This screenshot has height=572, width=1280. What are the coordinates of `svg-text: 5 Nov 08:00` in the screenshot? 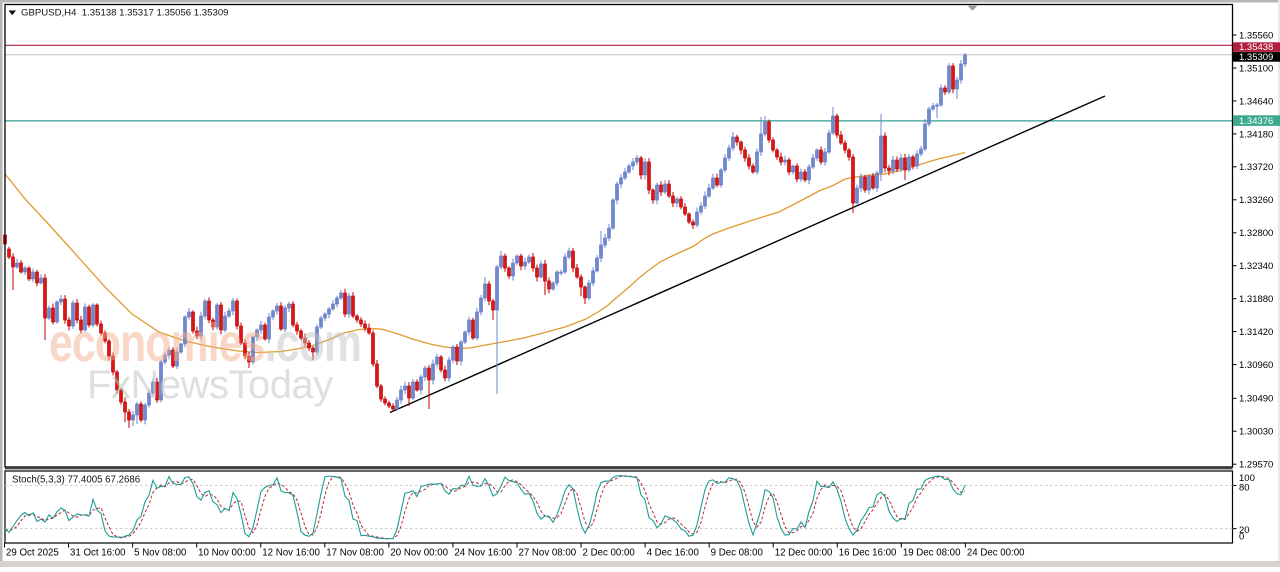 It's located at (160, 553).